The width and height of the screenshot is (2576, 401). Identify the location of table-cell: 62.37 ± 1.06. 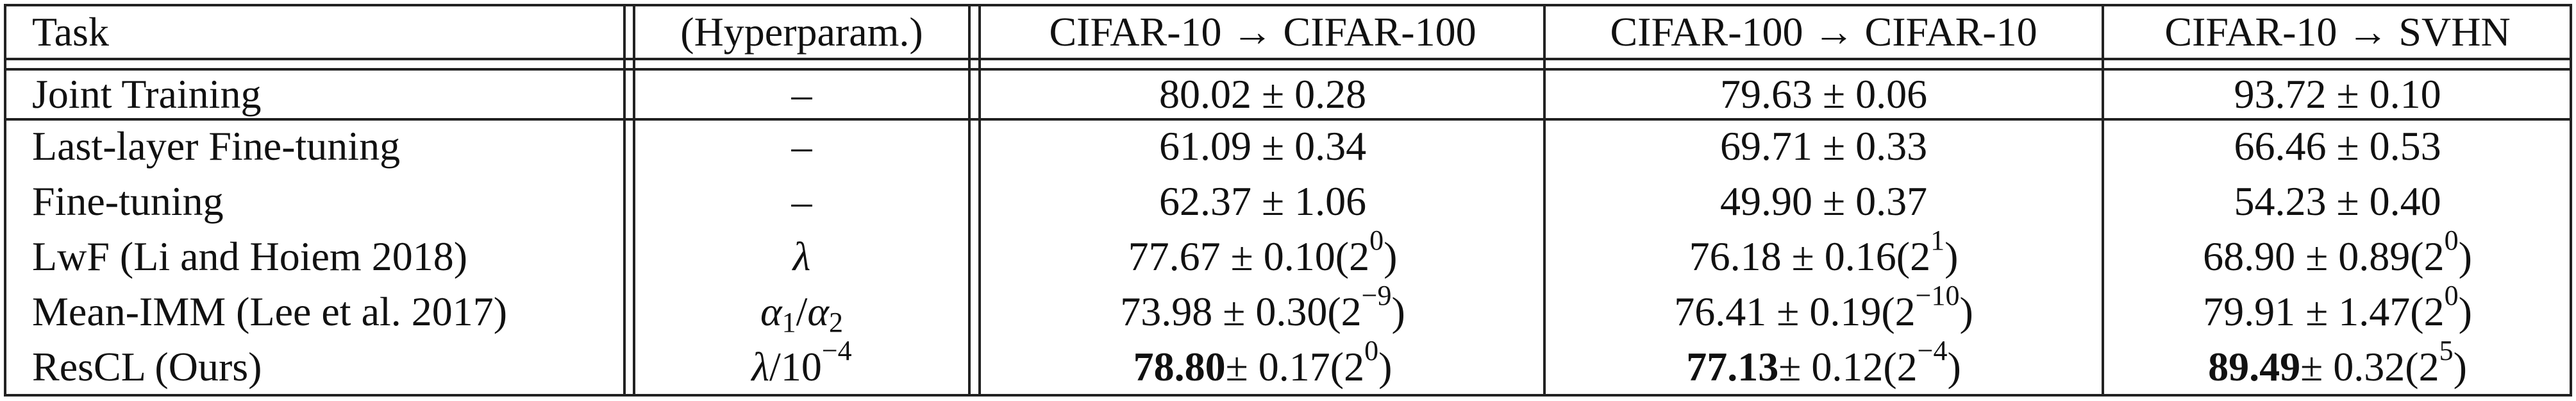
(1262, 201).